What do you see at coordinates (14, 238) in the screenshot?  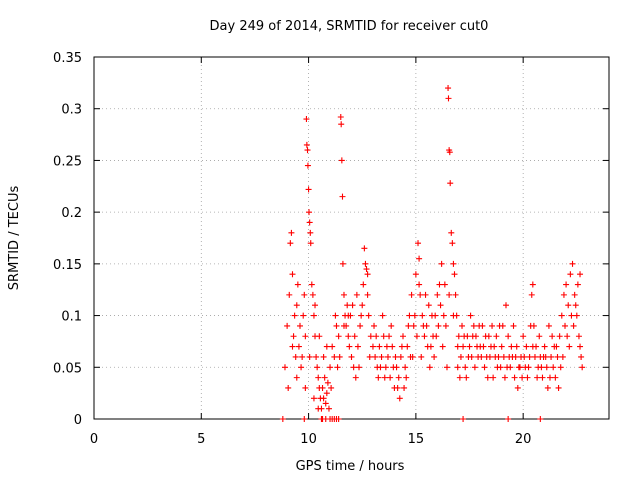 I see `y-axis-label: SRMTID / TECUs` at bounding box center [14, 238].